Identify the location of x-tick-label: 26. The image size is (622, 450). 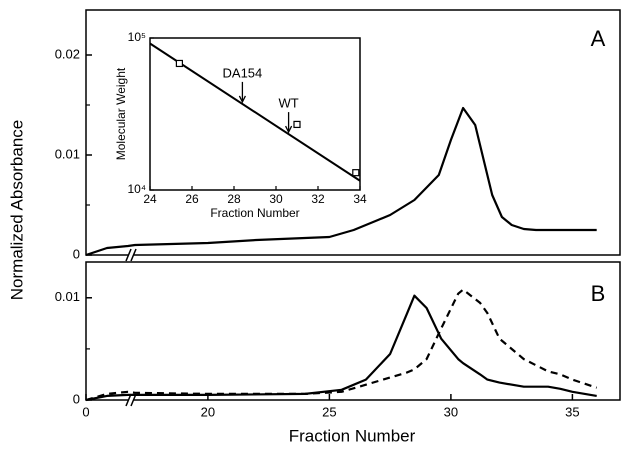
(192, 199).